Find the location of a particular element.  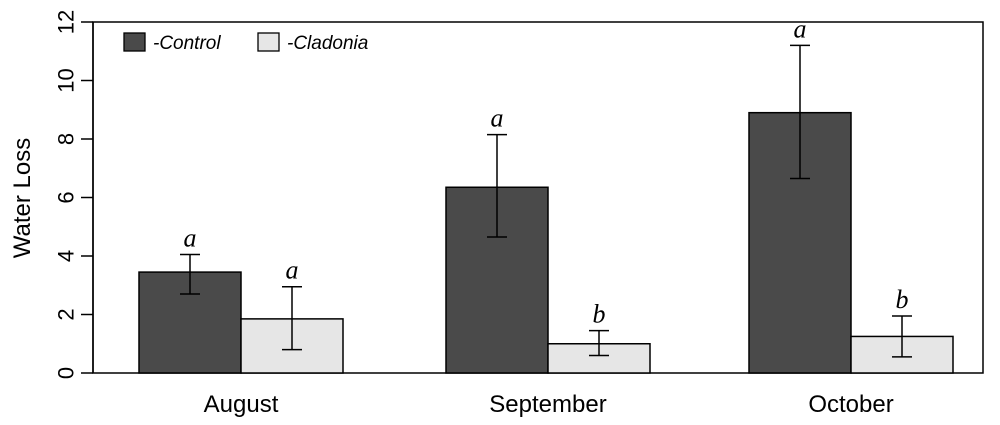

y-tick-label: 8 is located at coordinates (66, 139).